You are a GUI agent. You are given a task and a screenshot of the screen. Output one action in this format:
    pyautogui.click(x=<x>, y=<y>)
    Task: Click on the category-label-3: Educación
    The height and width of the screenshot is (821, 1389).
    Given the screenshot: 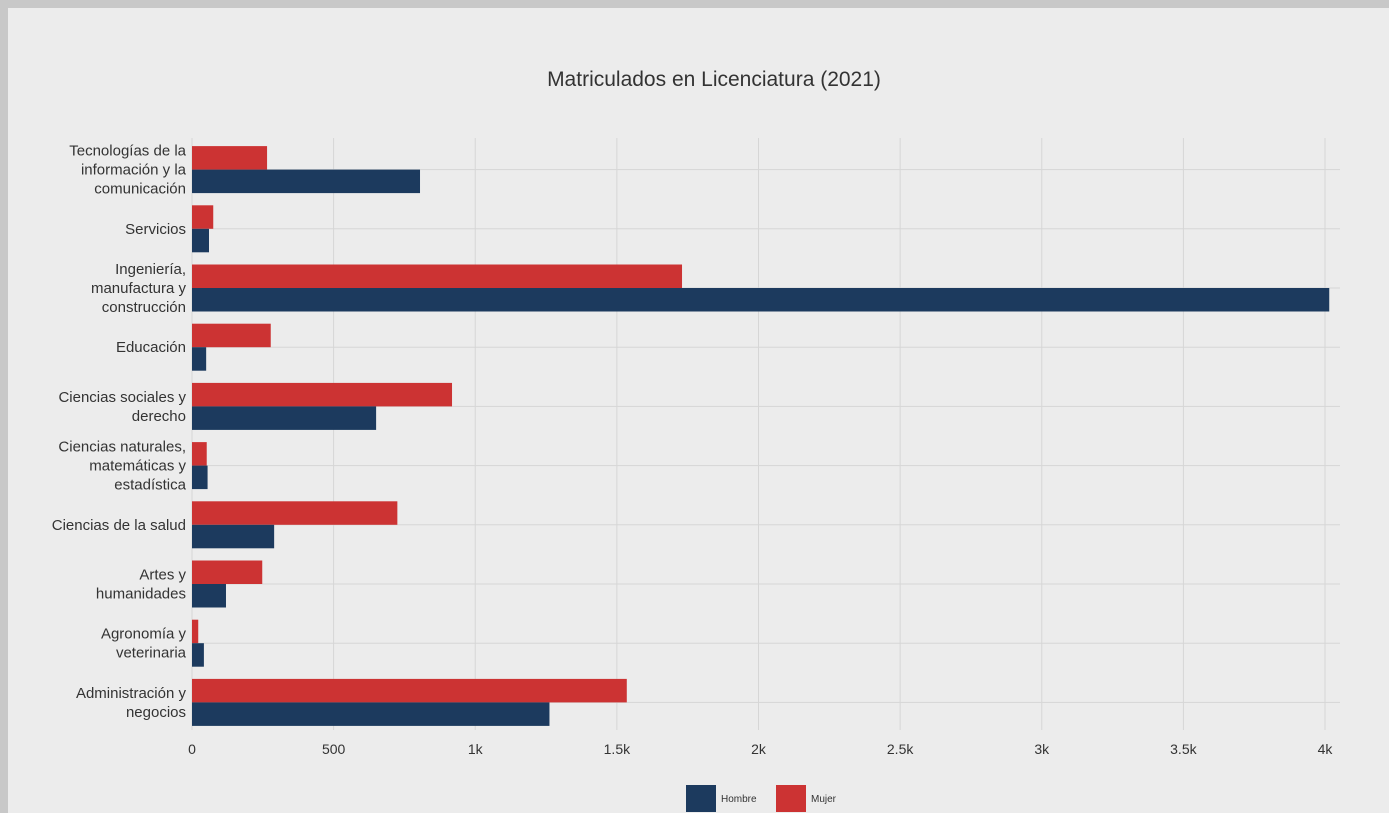 What is the action you would take?
    pyautogui.click(x=151, y=347)
    